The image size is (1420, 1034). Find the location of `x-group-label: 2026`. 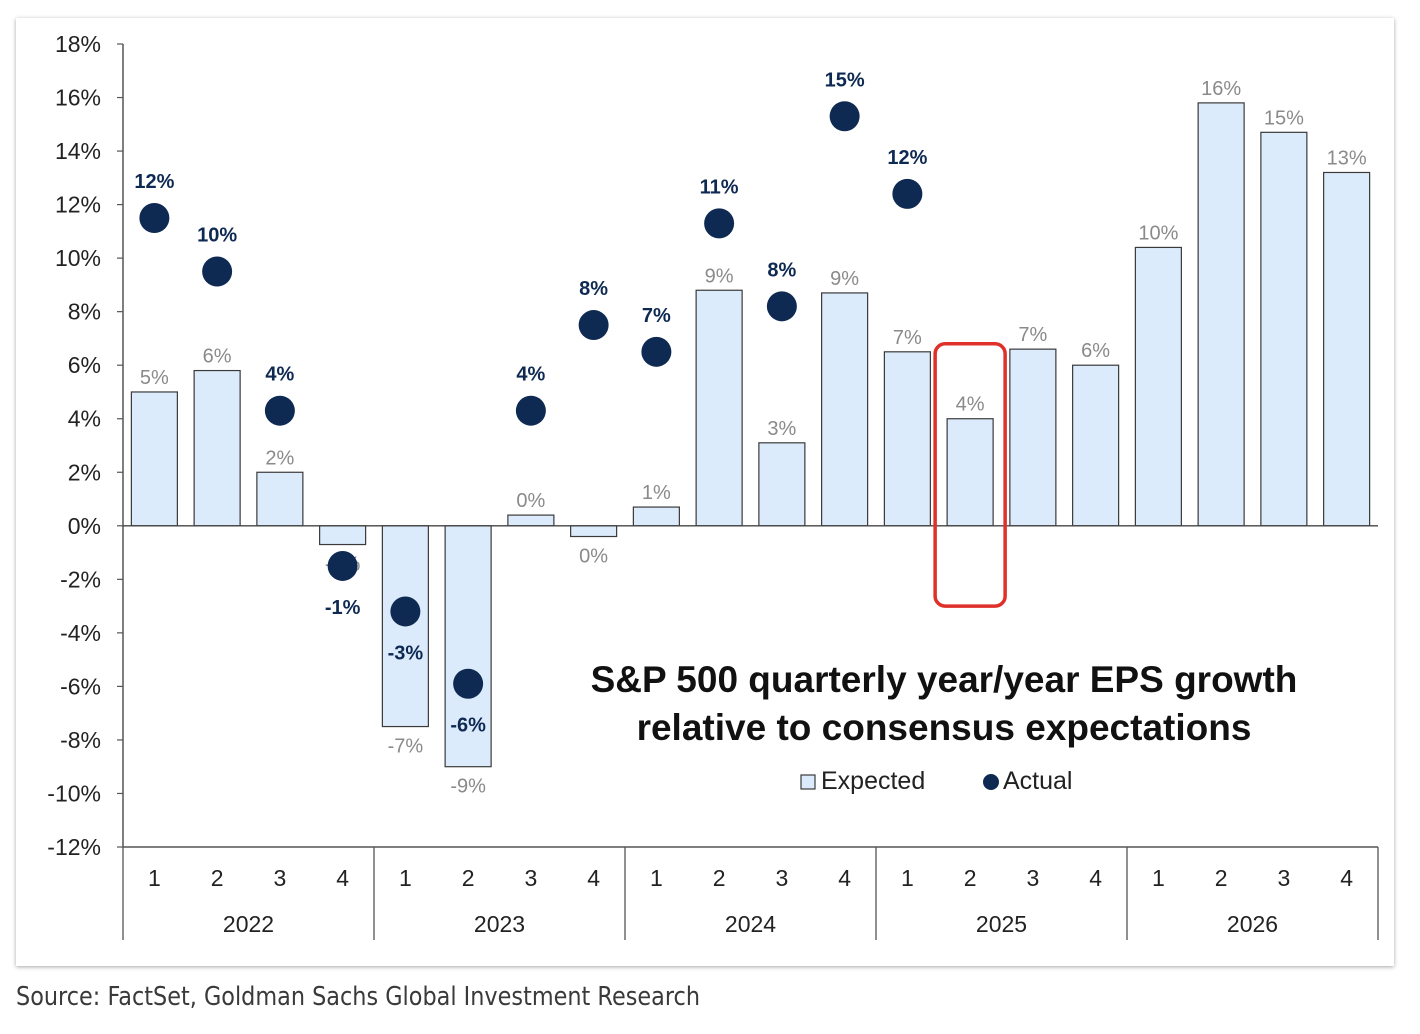

x-group-label: 2026 is located at coordinates (1252, 924).